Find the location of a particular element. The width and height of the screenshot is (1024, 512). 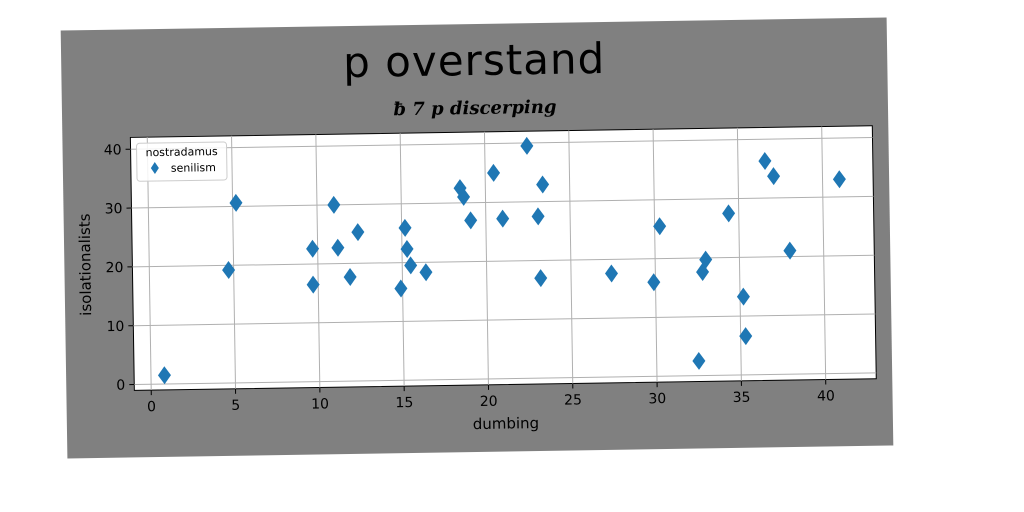

x-tick-label: 25 is located at coordinates (573, 400).